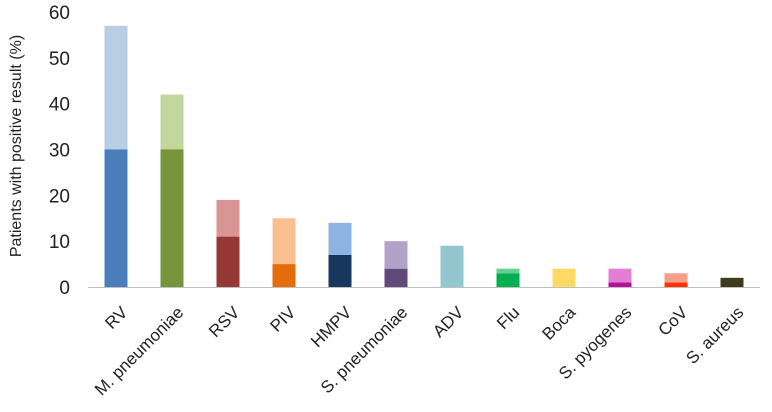 The height and width of the screenshot is (412, 772). What do you see at coordinates (331, 326) in the screenshot?
I see `x-tick-label: HMPV` at bounding box center [331, 326].